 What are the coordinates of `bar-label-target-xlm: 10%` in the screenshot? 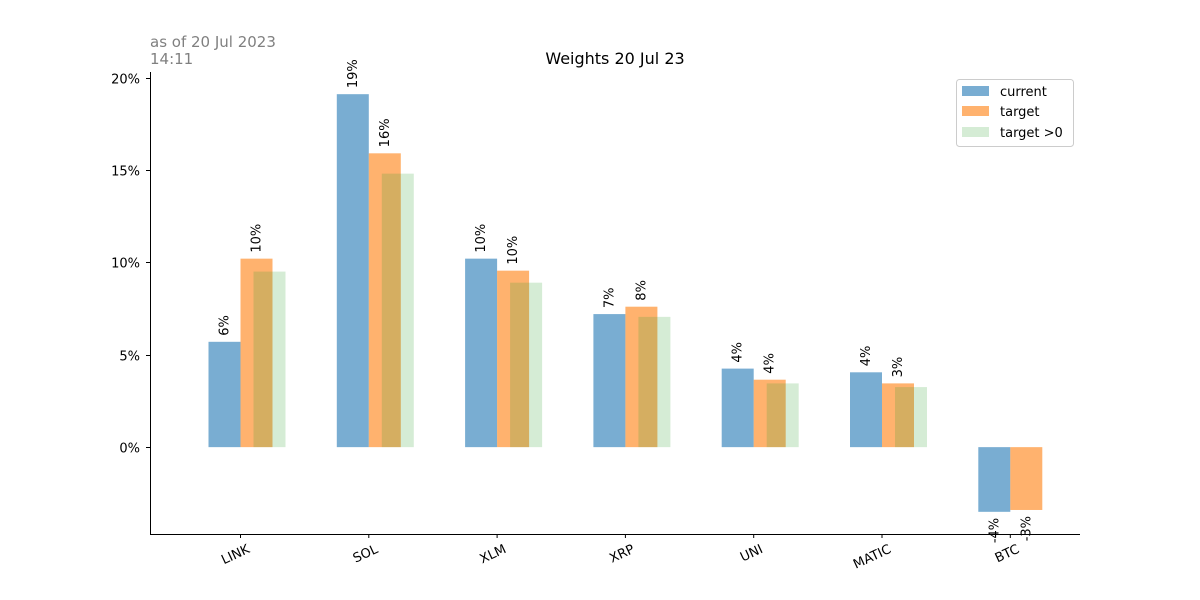 It's located at (513, 250).